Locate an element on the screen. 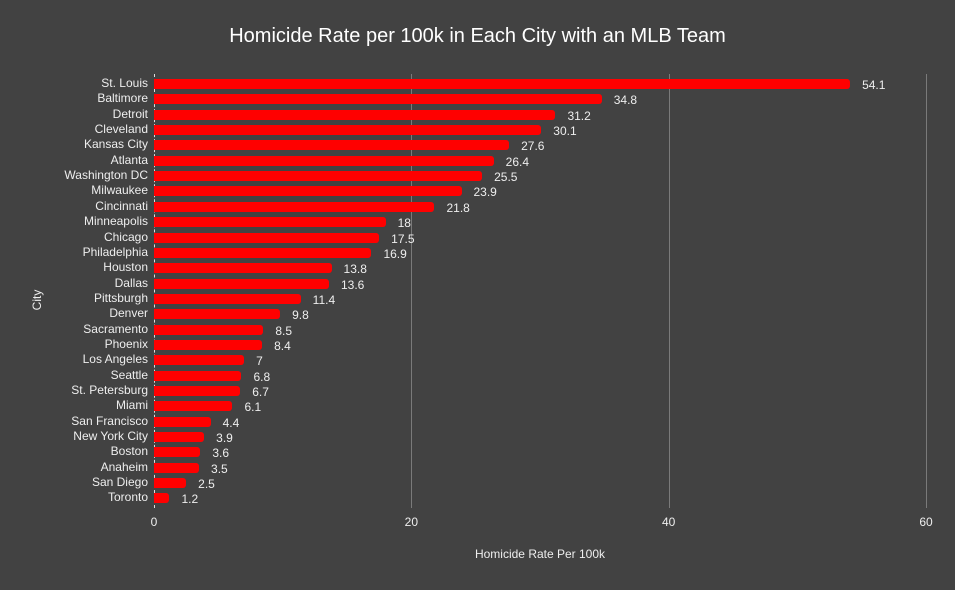 The width and height of the screenshot is (955, 590). category-label: Phoenix is located at coordinates (126, 343).